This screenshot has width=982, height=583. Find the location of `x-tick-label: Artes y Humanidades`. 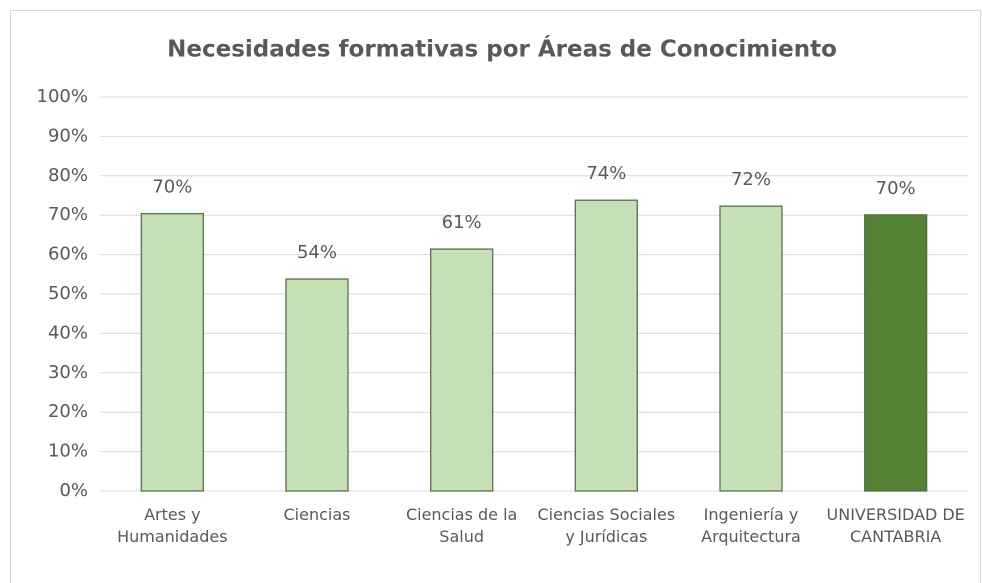

x-tick-label: Artes y Humanidades is located at coordinates (172, 525).